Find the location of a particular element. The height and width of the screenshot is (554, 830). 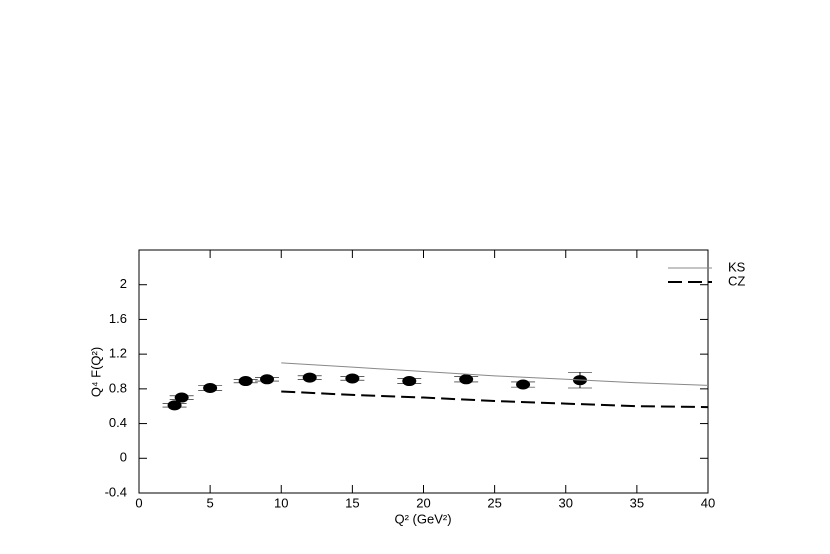

y-tick-label: 2 is located at coordinates (123, 283).